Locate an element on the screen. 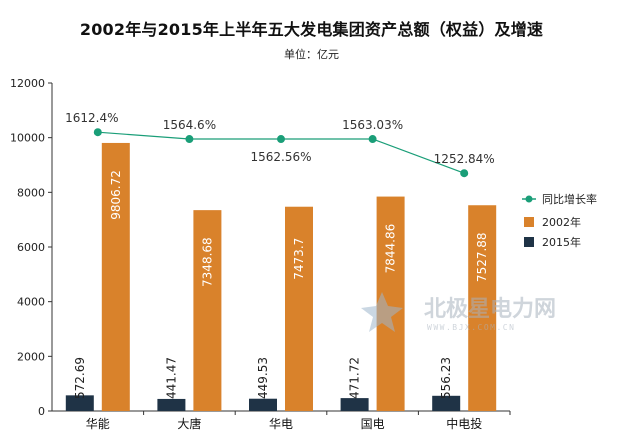 This screenshot has width=623, height=445. y-tick-label: 0 is located at coordinates (41, 411).